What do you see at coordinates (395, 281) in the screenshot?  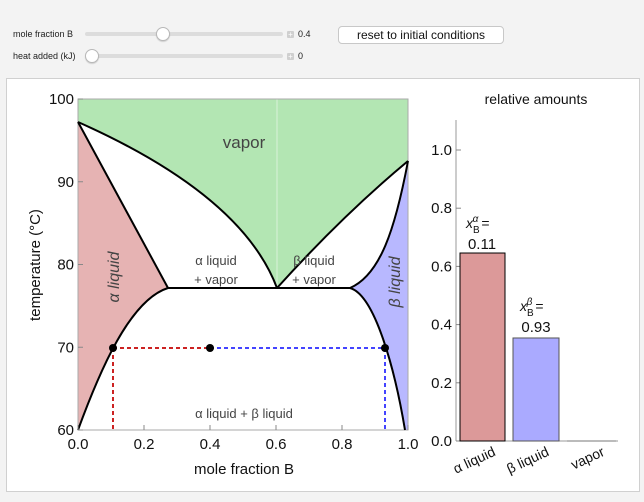 I see `beta-liquid-label: β liquid` at bounding box center [395, 281].